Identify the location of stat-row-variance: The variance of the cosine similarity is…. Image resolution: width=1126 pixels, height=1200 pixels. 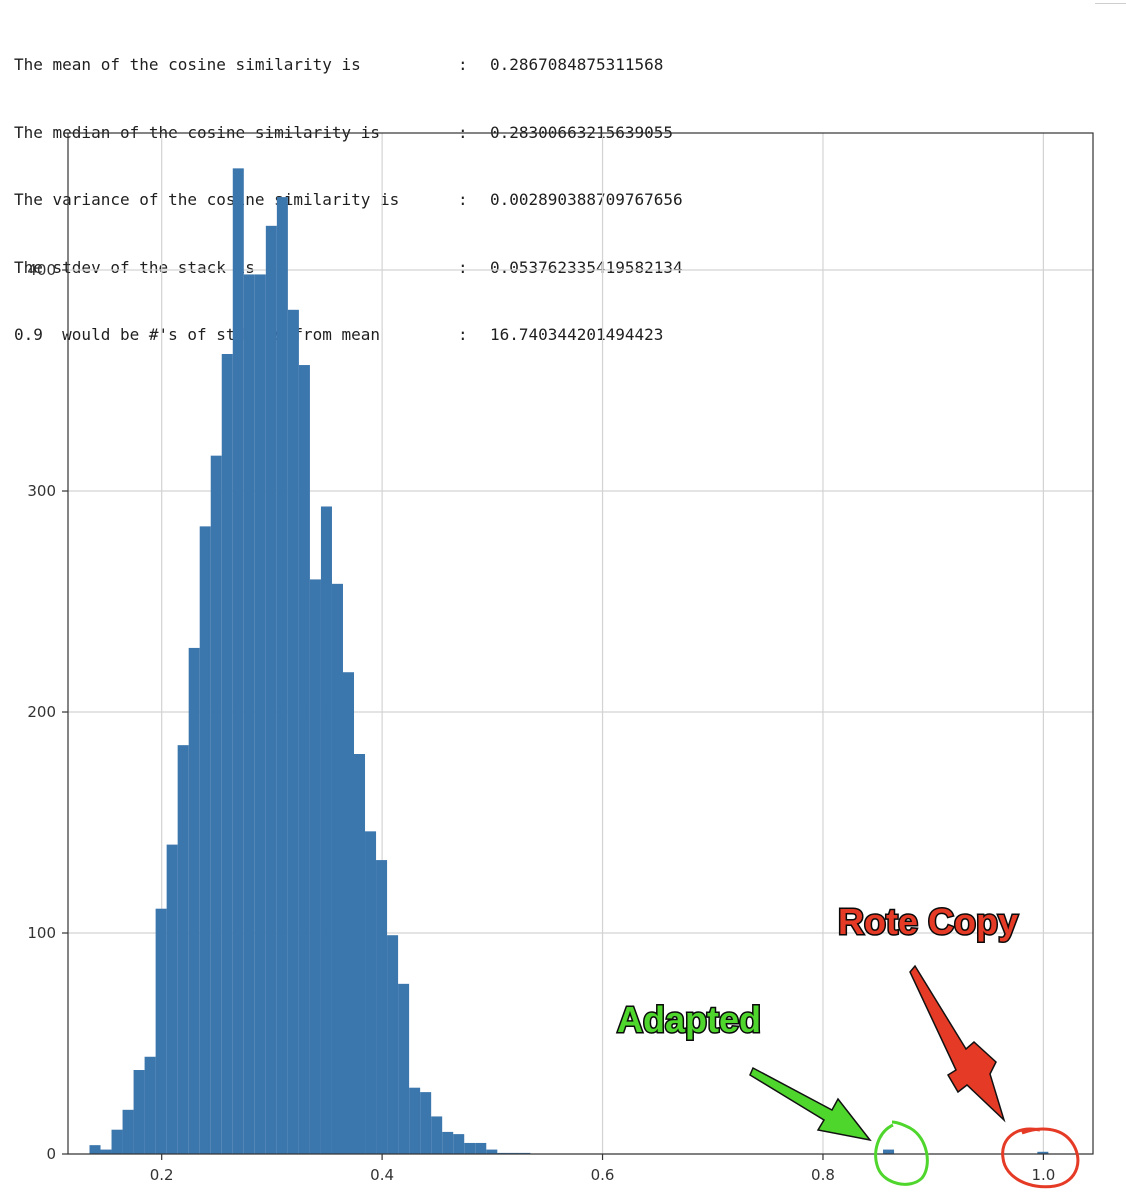
(348, 200).